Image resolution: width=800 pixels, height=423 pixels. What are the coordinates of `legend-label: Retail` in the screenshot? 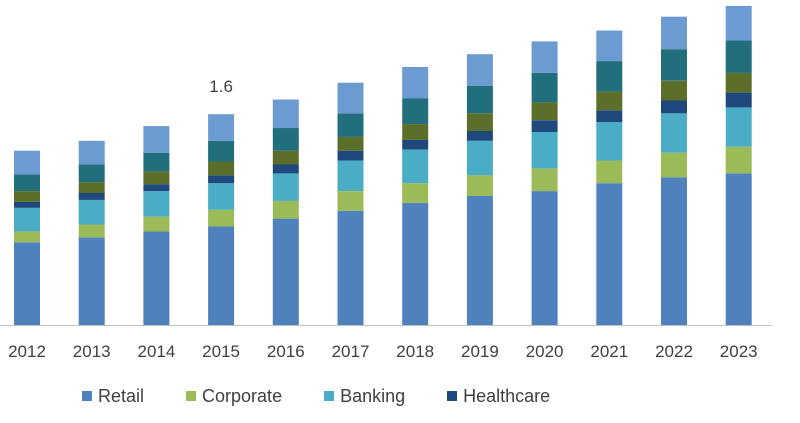 It's located at (121, 395).